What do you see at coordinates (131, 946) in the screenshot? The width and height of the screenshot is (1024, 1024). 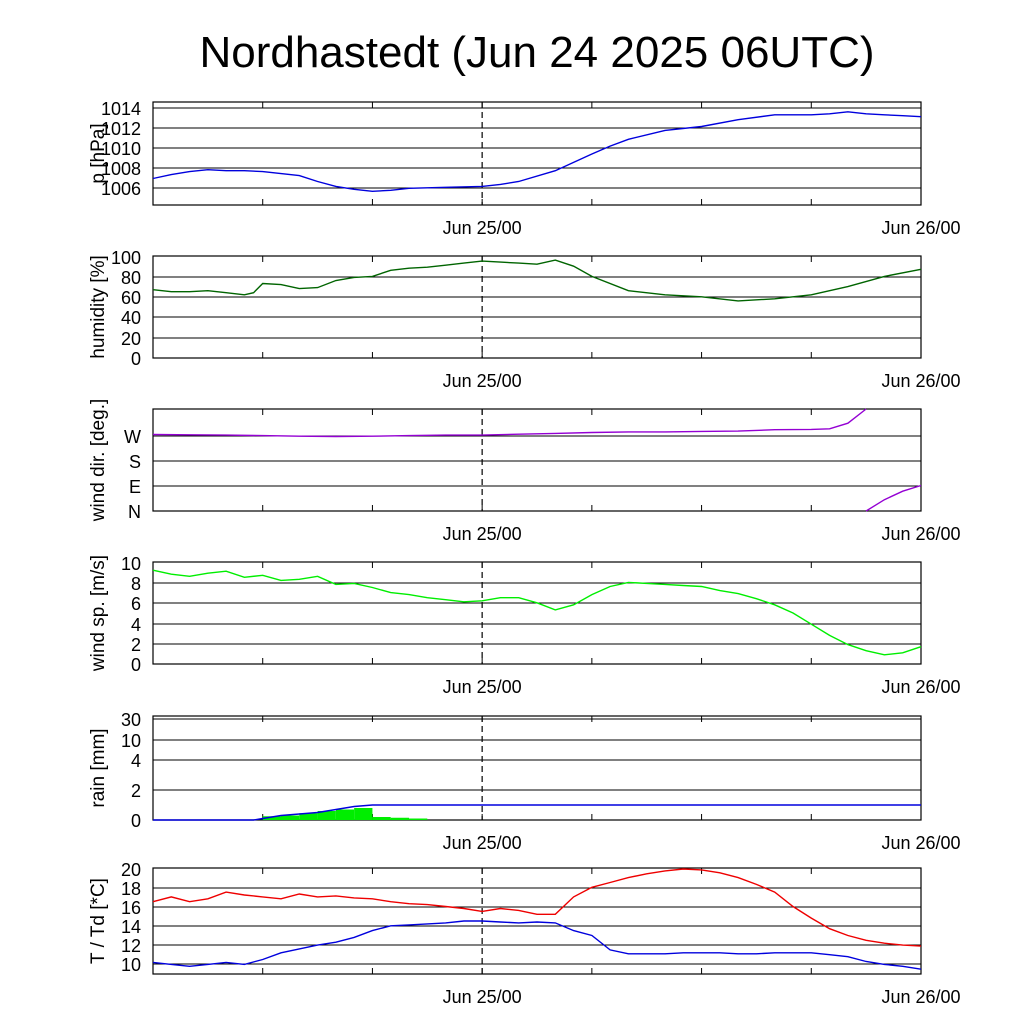 I see `y-tick-label: 12` at bounding box center [131, 946].